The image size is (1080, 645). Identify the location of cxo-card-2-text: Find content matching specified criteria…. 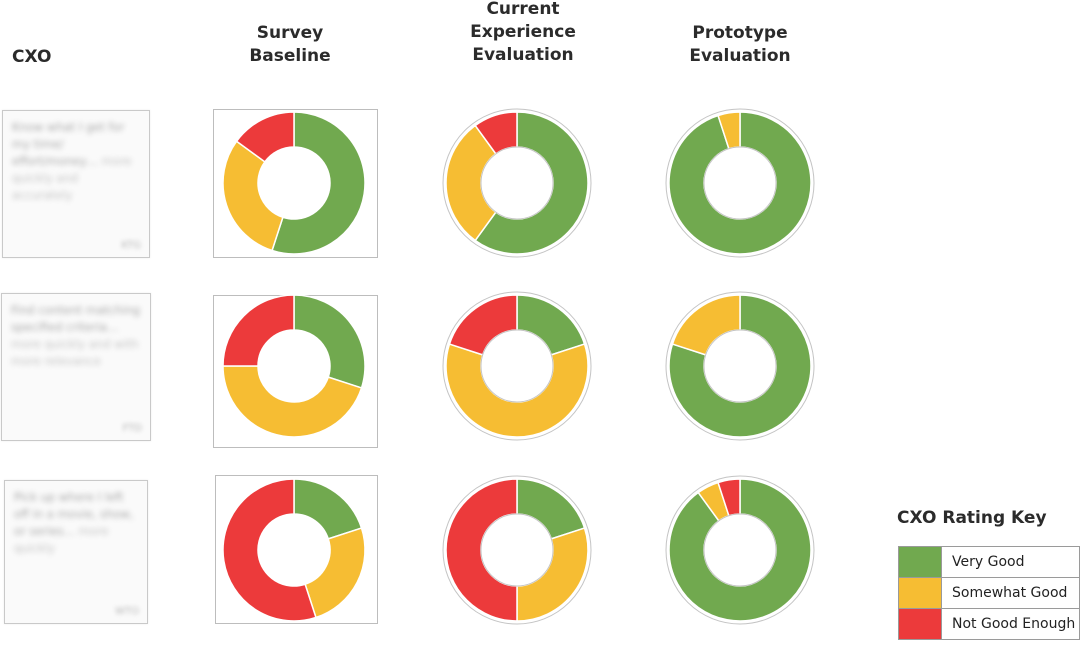
(76, 336).